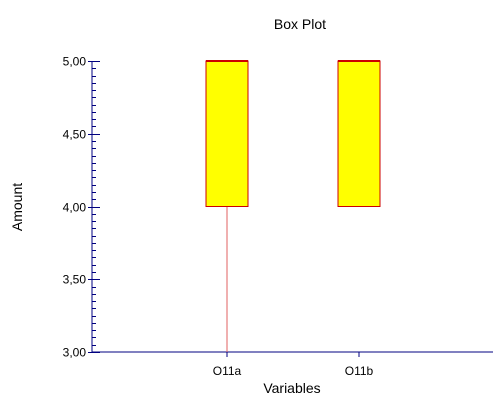 This screenshot has width=494, height=394. I want to click on y-axis-label: Amount, so click(17, 207).